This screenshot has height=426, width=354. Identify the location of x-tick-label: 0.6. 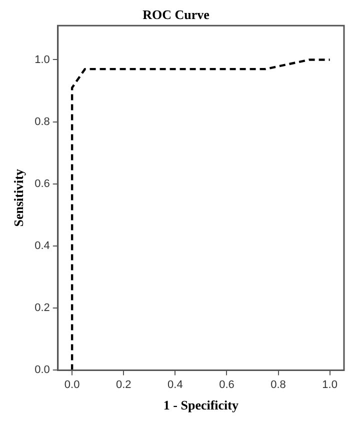
(226, 384).